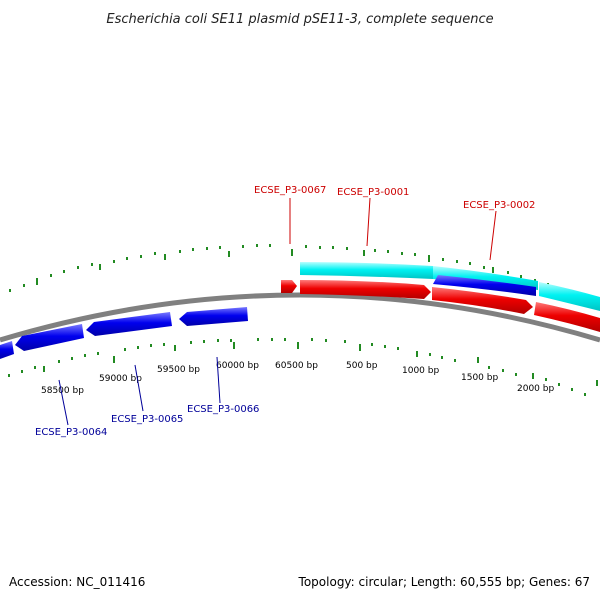 The image size is (600, 600). I want to click on sequence-backbone, so click(300, 317).